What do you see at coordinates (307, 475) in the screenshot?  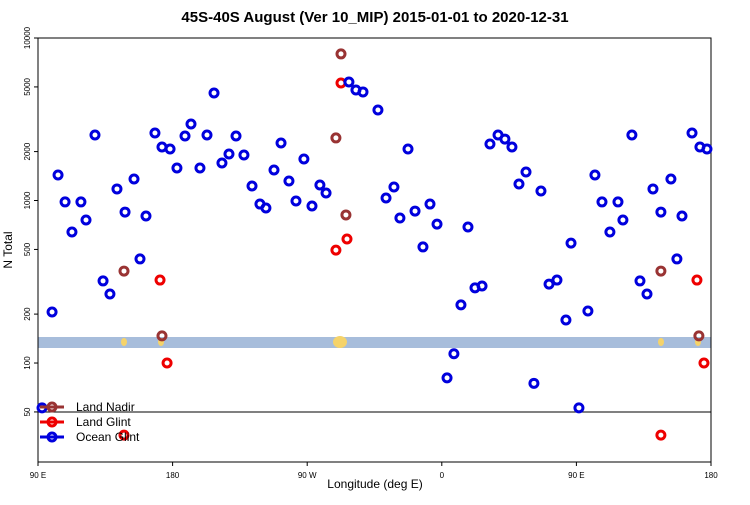 I see `x-tick-label: 90 W` at bounding box center [307, 475].